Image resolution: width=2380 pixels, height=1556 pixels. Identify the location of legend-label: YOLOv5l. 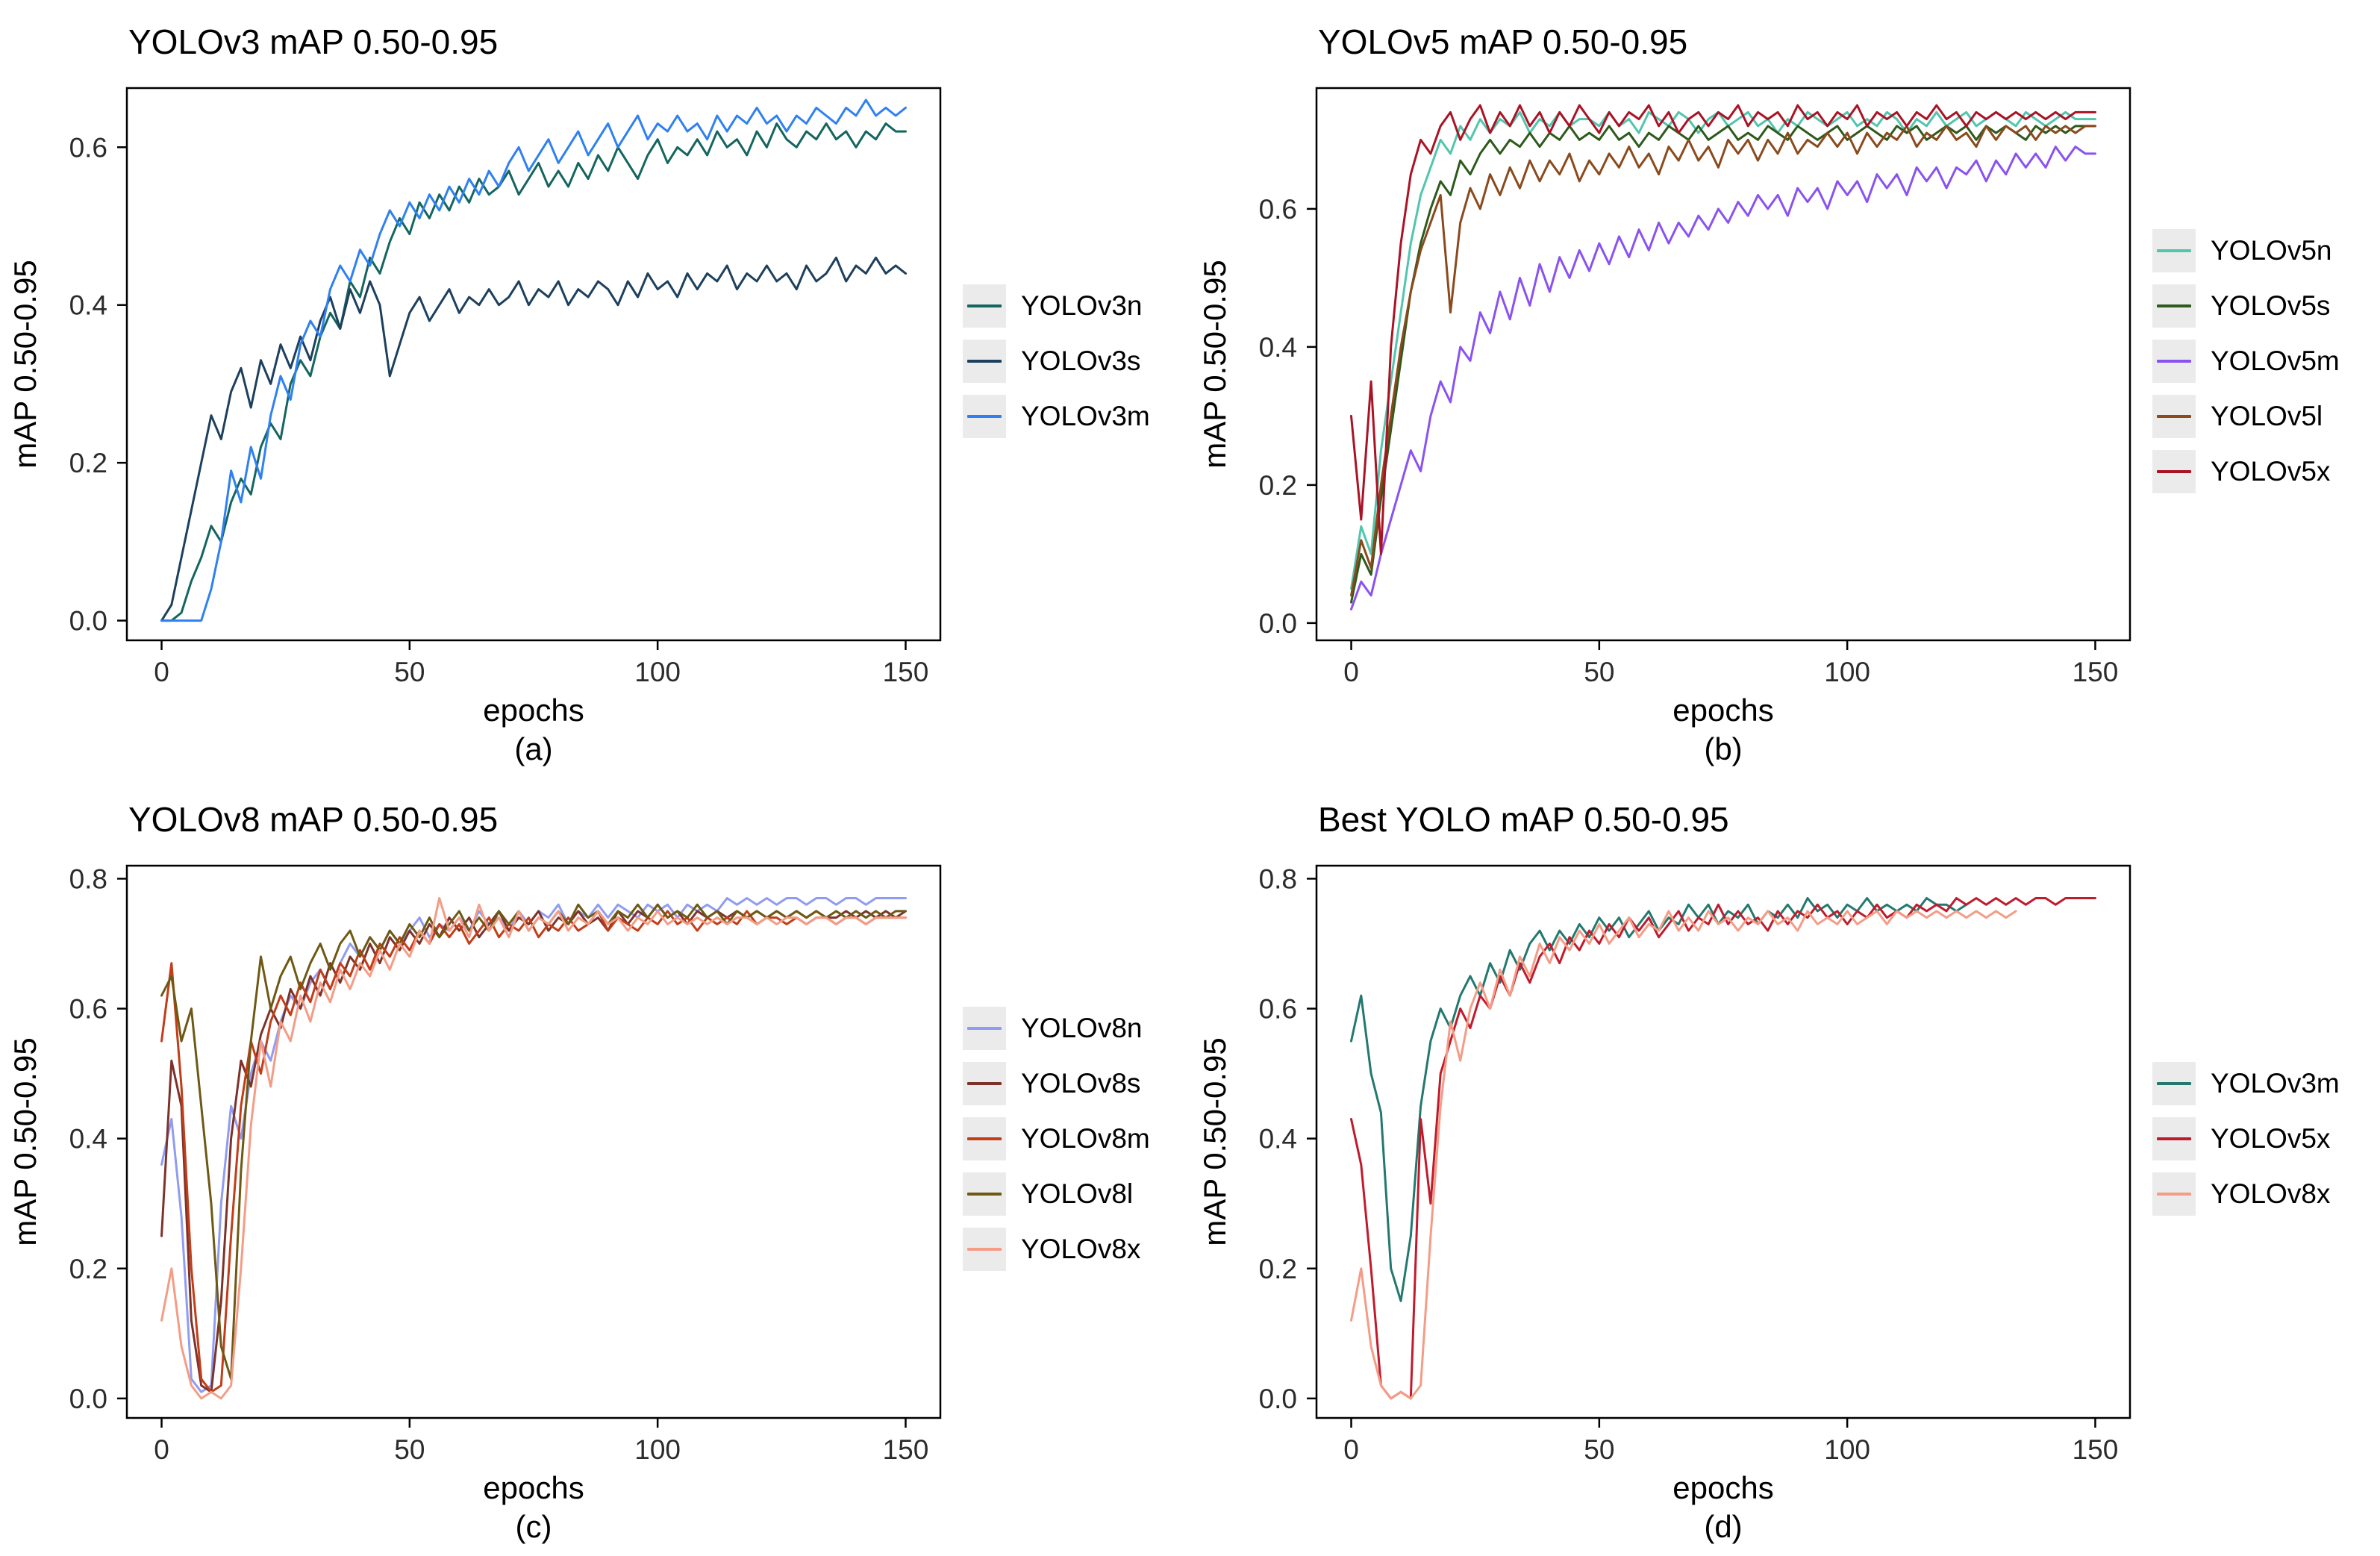
(2267, 416).